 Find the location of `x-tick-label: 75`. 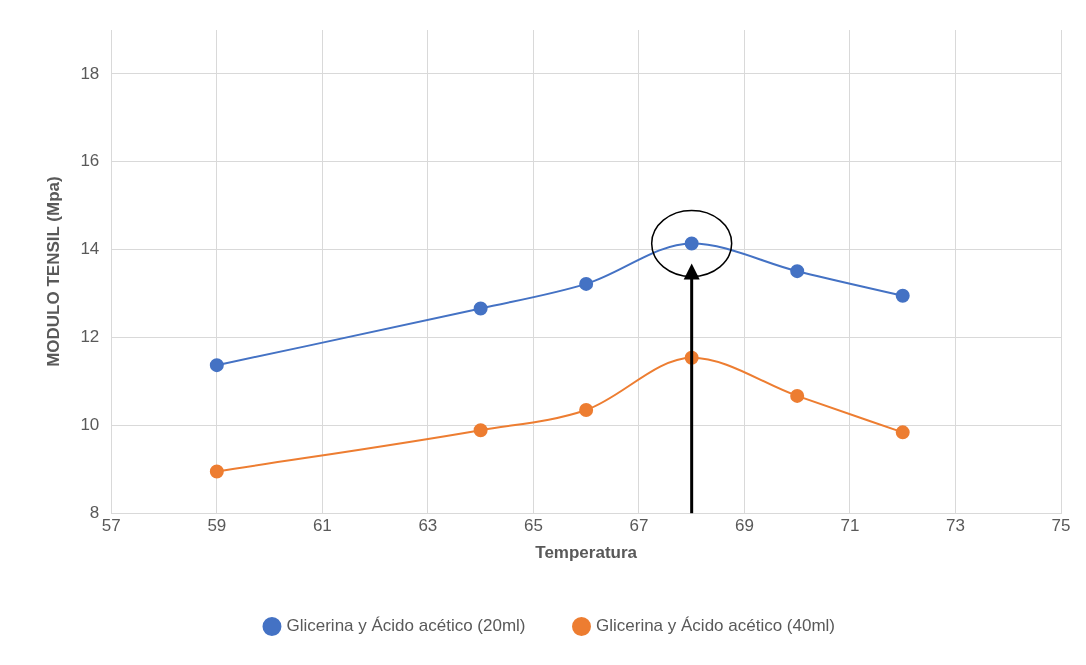

x-tick-label: 75 is located at coordinates (1061, 526).